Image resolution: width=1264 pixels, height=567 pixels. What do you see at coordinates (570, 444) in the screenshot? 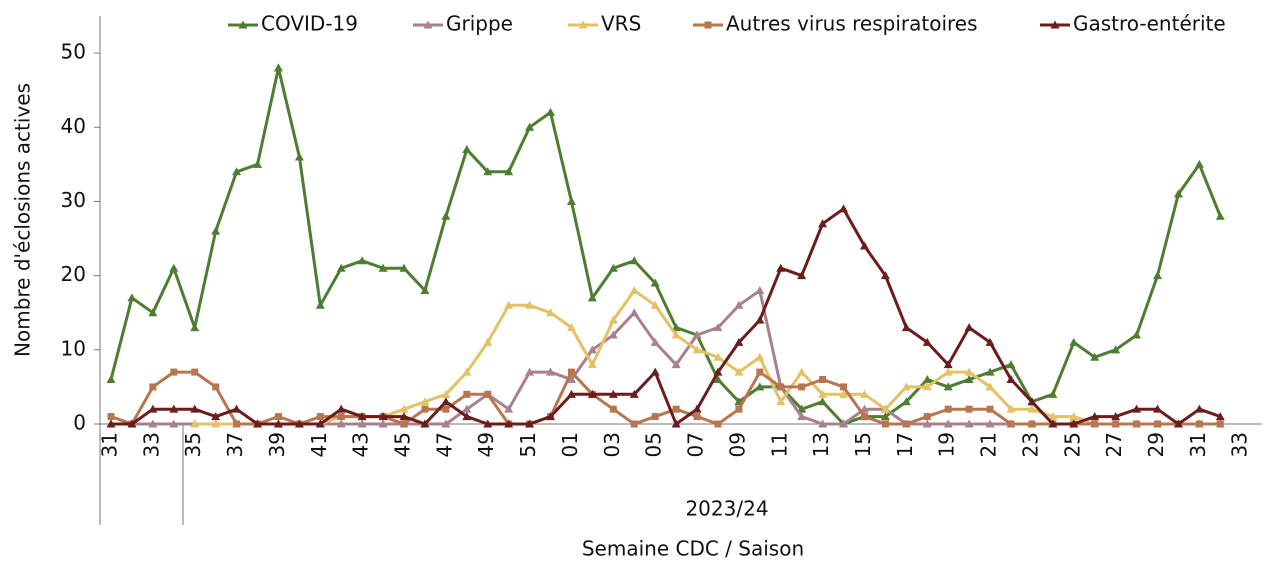
I see `x-tick-label: 01` at bounding box center [570, 444].